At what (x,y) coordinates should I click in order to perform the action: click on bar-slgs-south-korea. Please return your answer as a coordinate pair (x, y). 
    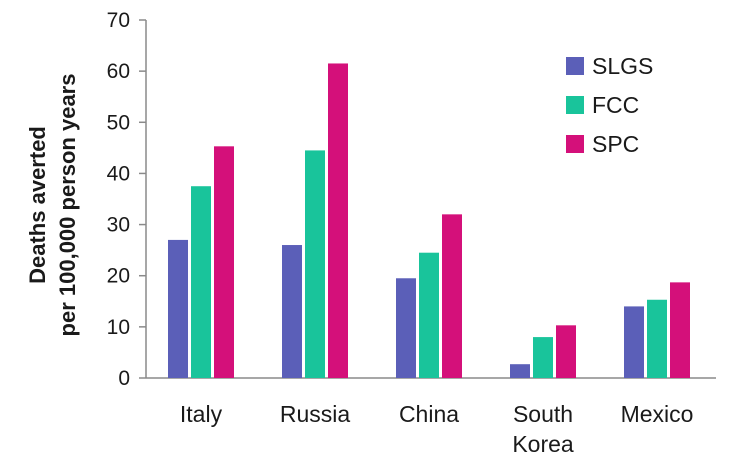
    Looking at the image, I should click on (520, 371).